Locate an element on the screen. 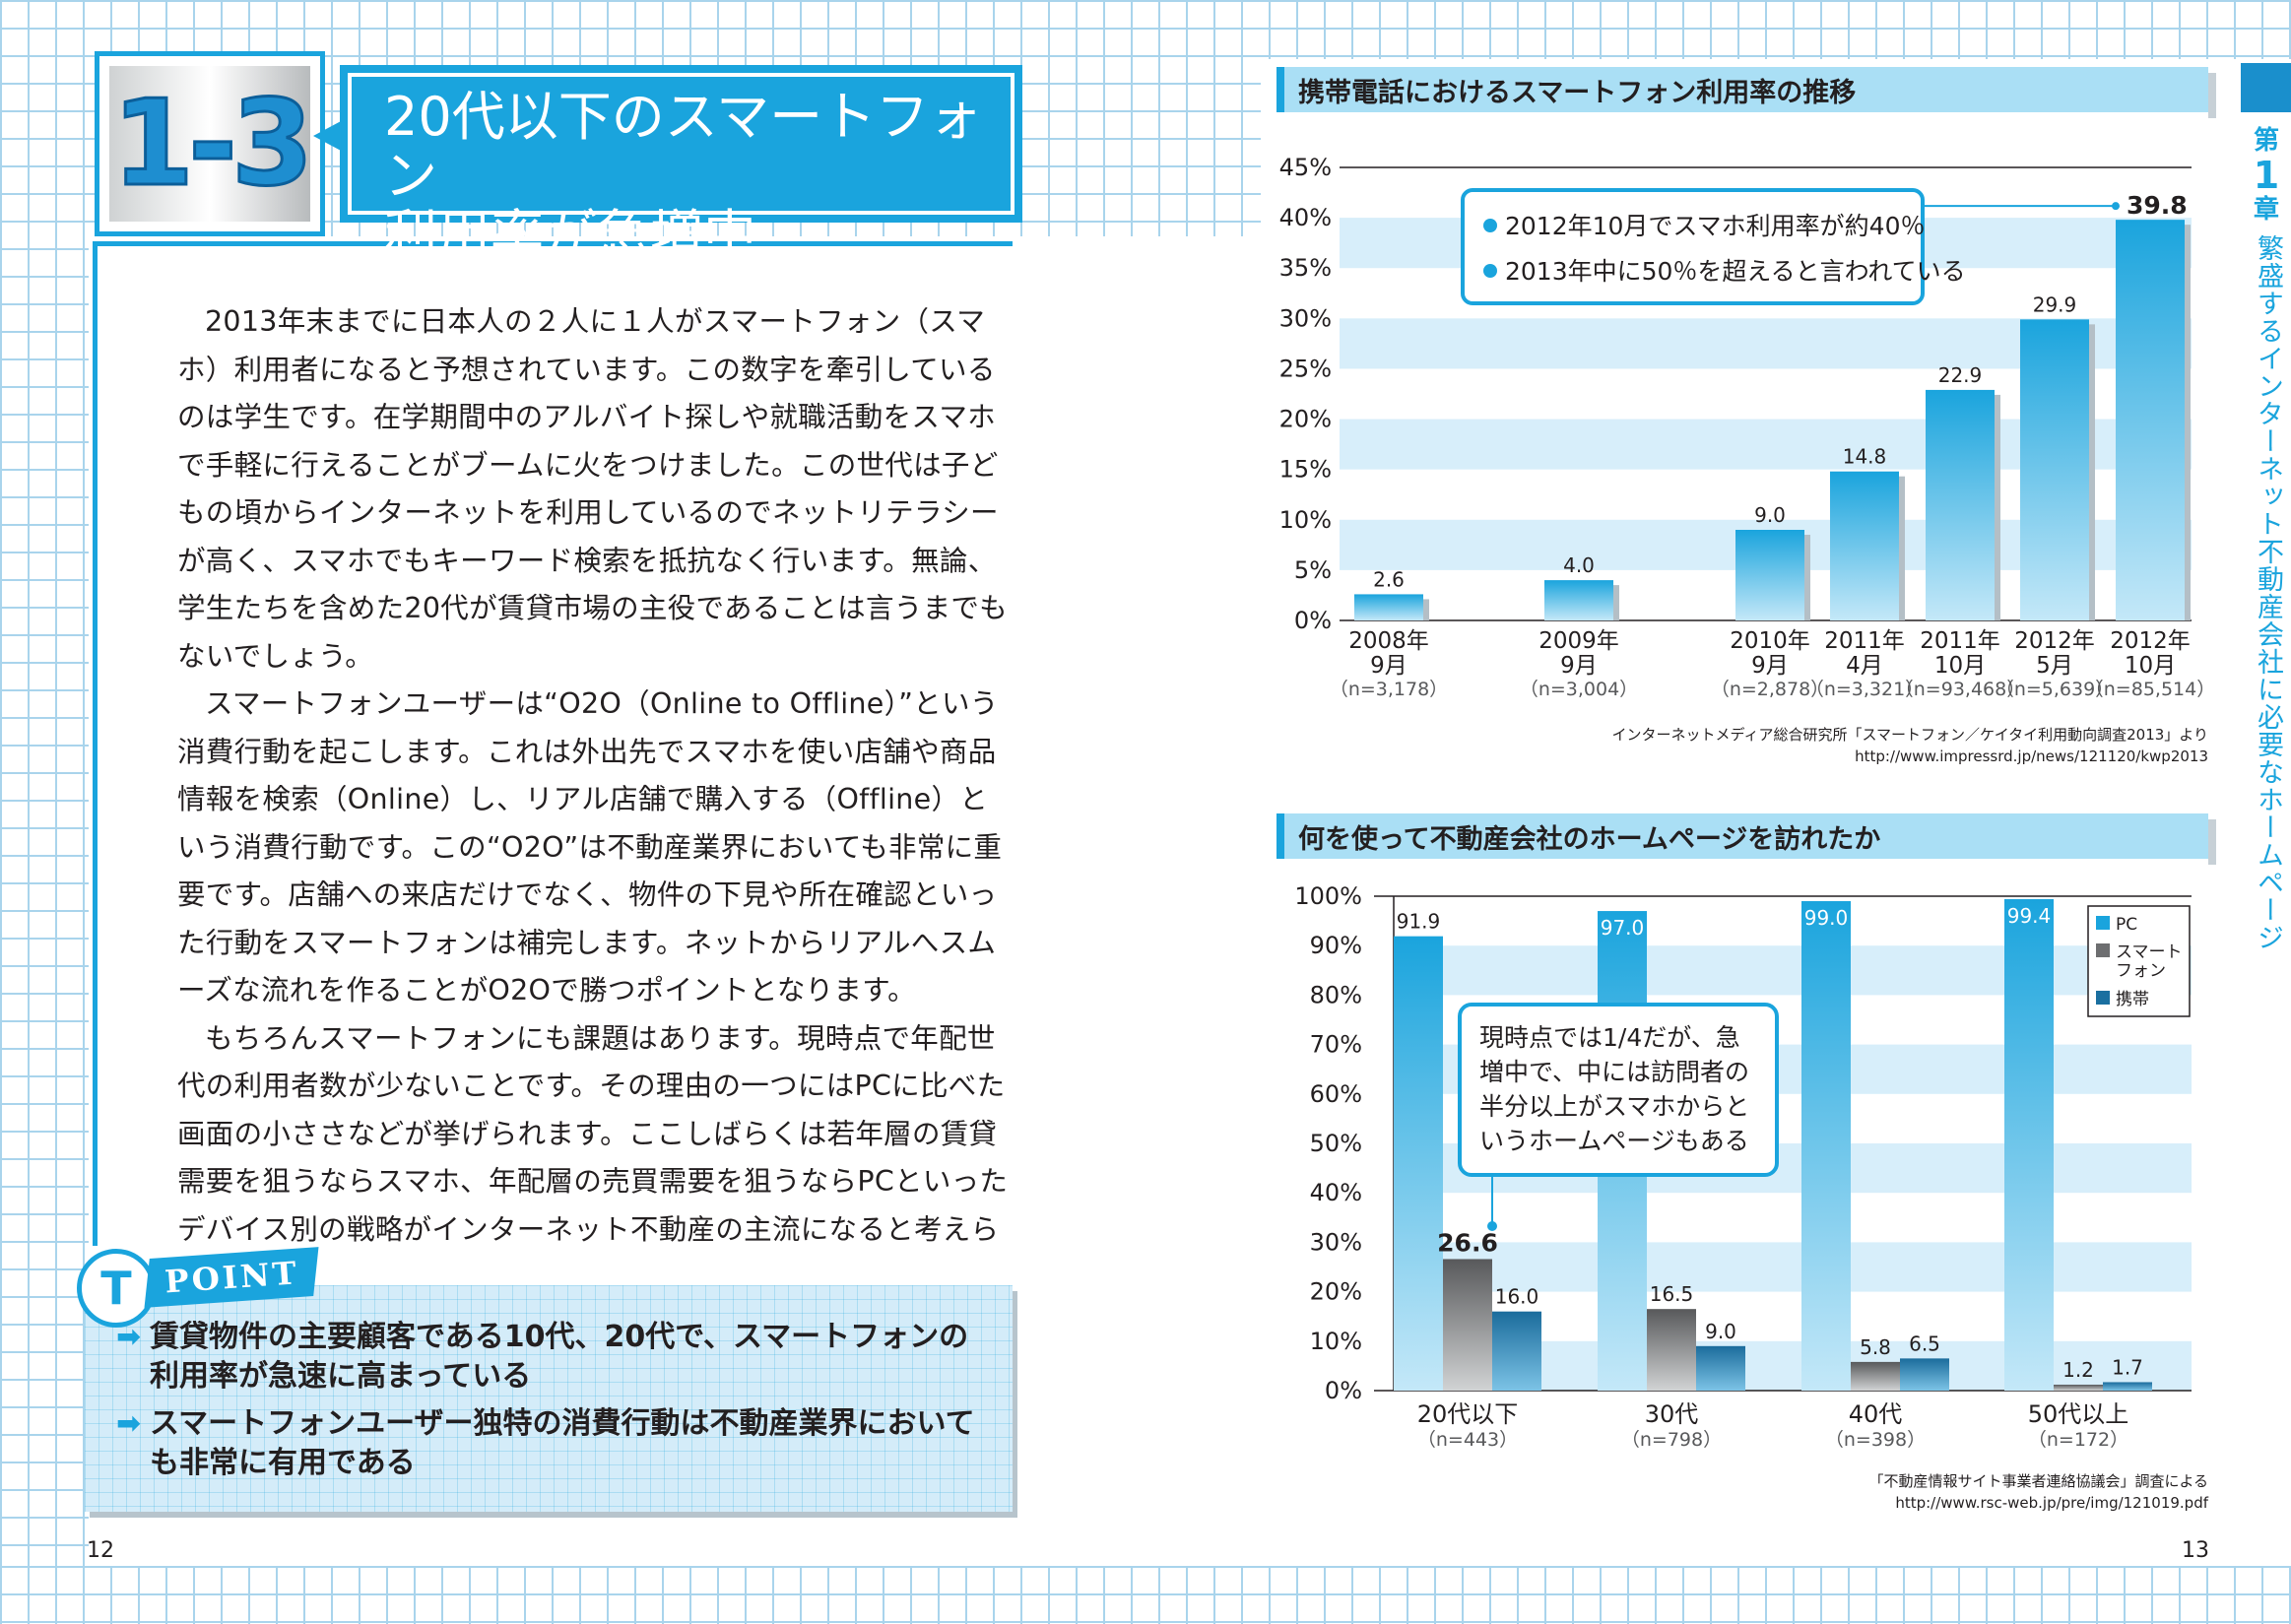  section-number-box: 1-3 is located at coordinates (210, 143).